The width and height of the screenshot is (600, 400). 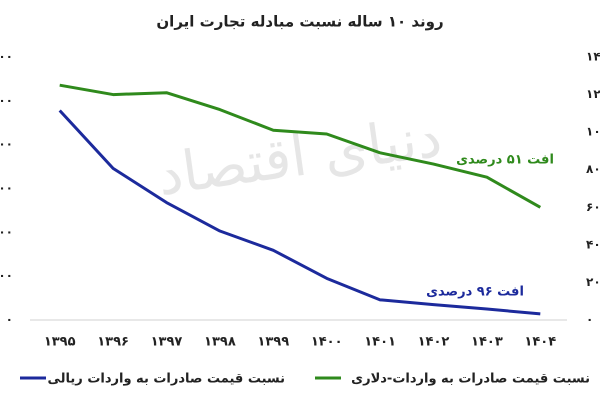 What do you see at coordinates (593, 169) in the screenshot?
I see `y2-tick-label: ۸۰` at bounding box center [593, 169].